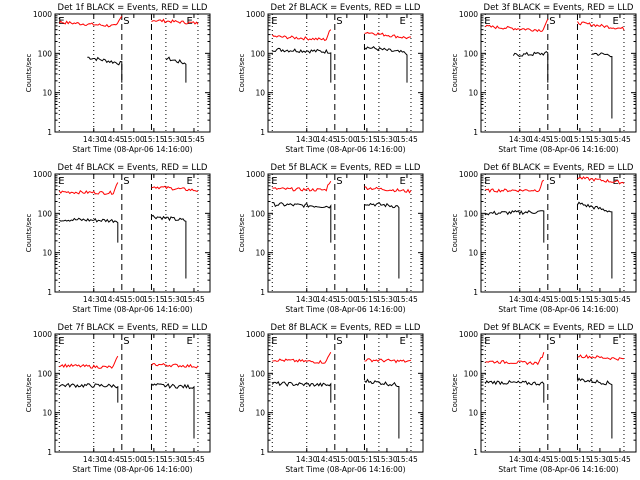  Describe the element at coordinates (133, 328) in the screenshot. I see `plot-title: Det 7f BLACK = Events, RED = LLD` at that location.